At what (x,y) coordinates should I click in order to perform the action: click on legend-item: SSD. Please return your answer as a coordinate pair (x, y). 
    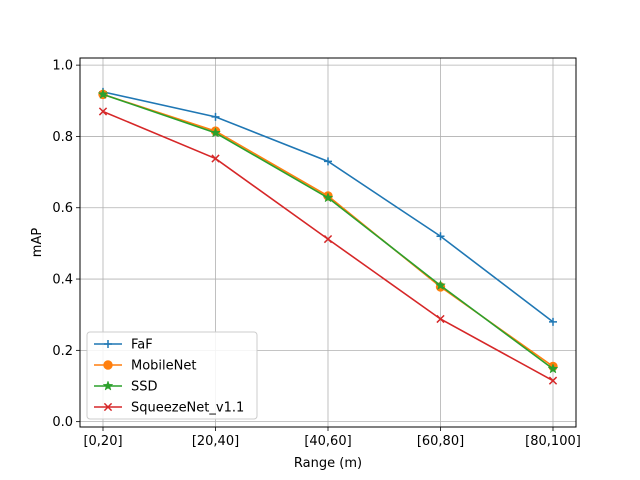
    Looking at the image, I should click on (126, 387).